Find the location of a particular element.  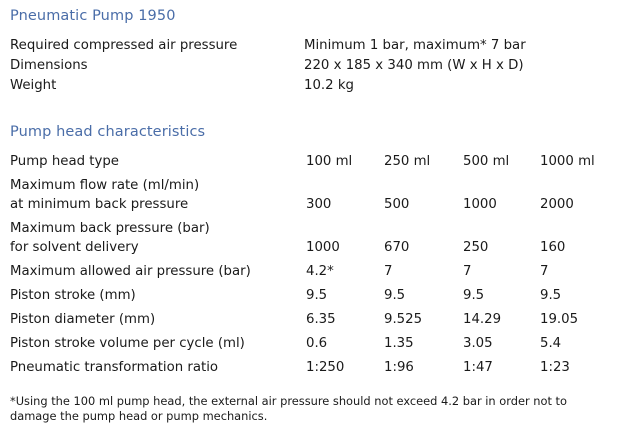

table-cell: 1:96 is located at coordinates (399, 367).